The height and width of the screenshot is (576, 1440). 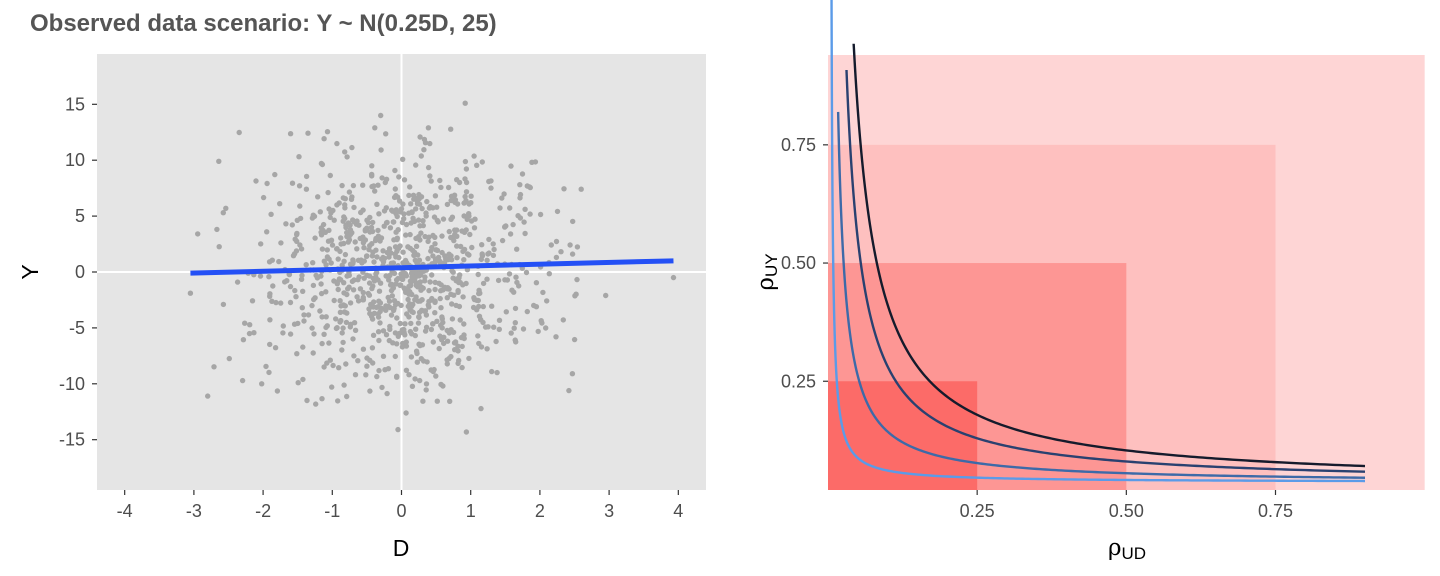 What do you see at coordinates (798, 145) in the screenshot?
I see `y-tick-label: 0.75` at bounding box center [798, 145].